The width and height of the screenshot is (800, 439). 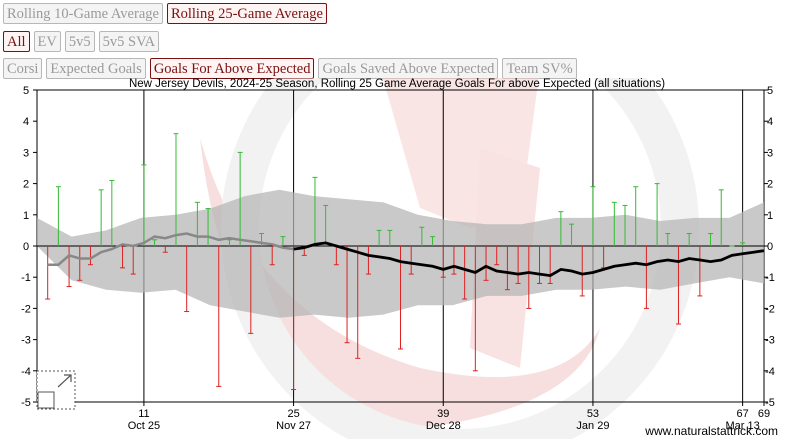 I want to click on y-tick-label-right: 5, so click(x=770, y=91).